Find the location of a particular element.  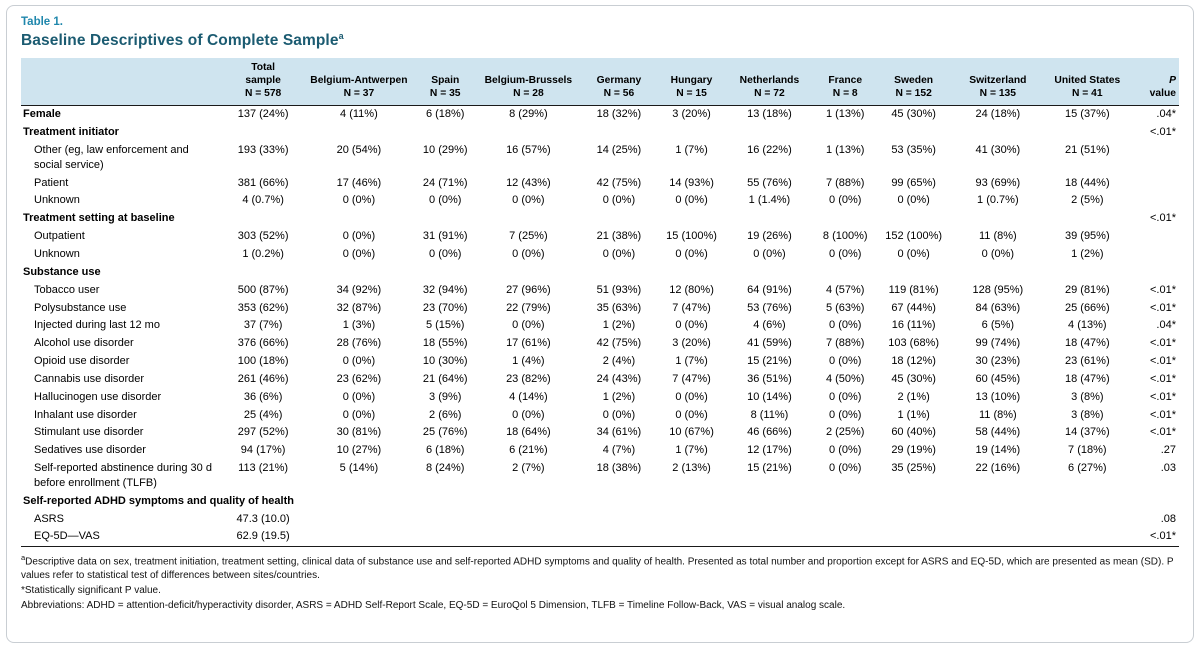

cell-value: 47.3 (10.0) is located at coordinates (263, 518).